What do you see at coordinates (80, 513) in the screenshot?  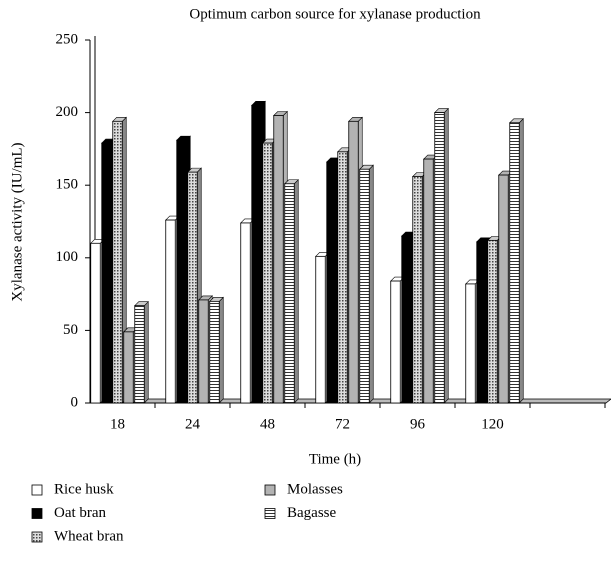 I see `legend-label: Oat bran` at bounding box center [80, 513].